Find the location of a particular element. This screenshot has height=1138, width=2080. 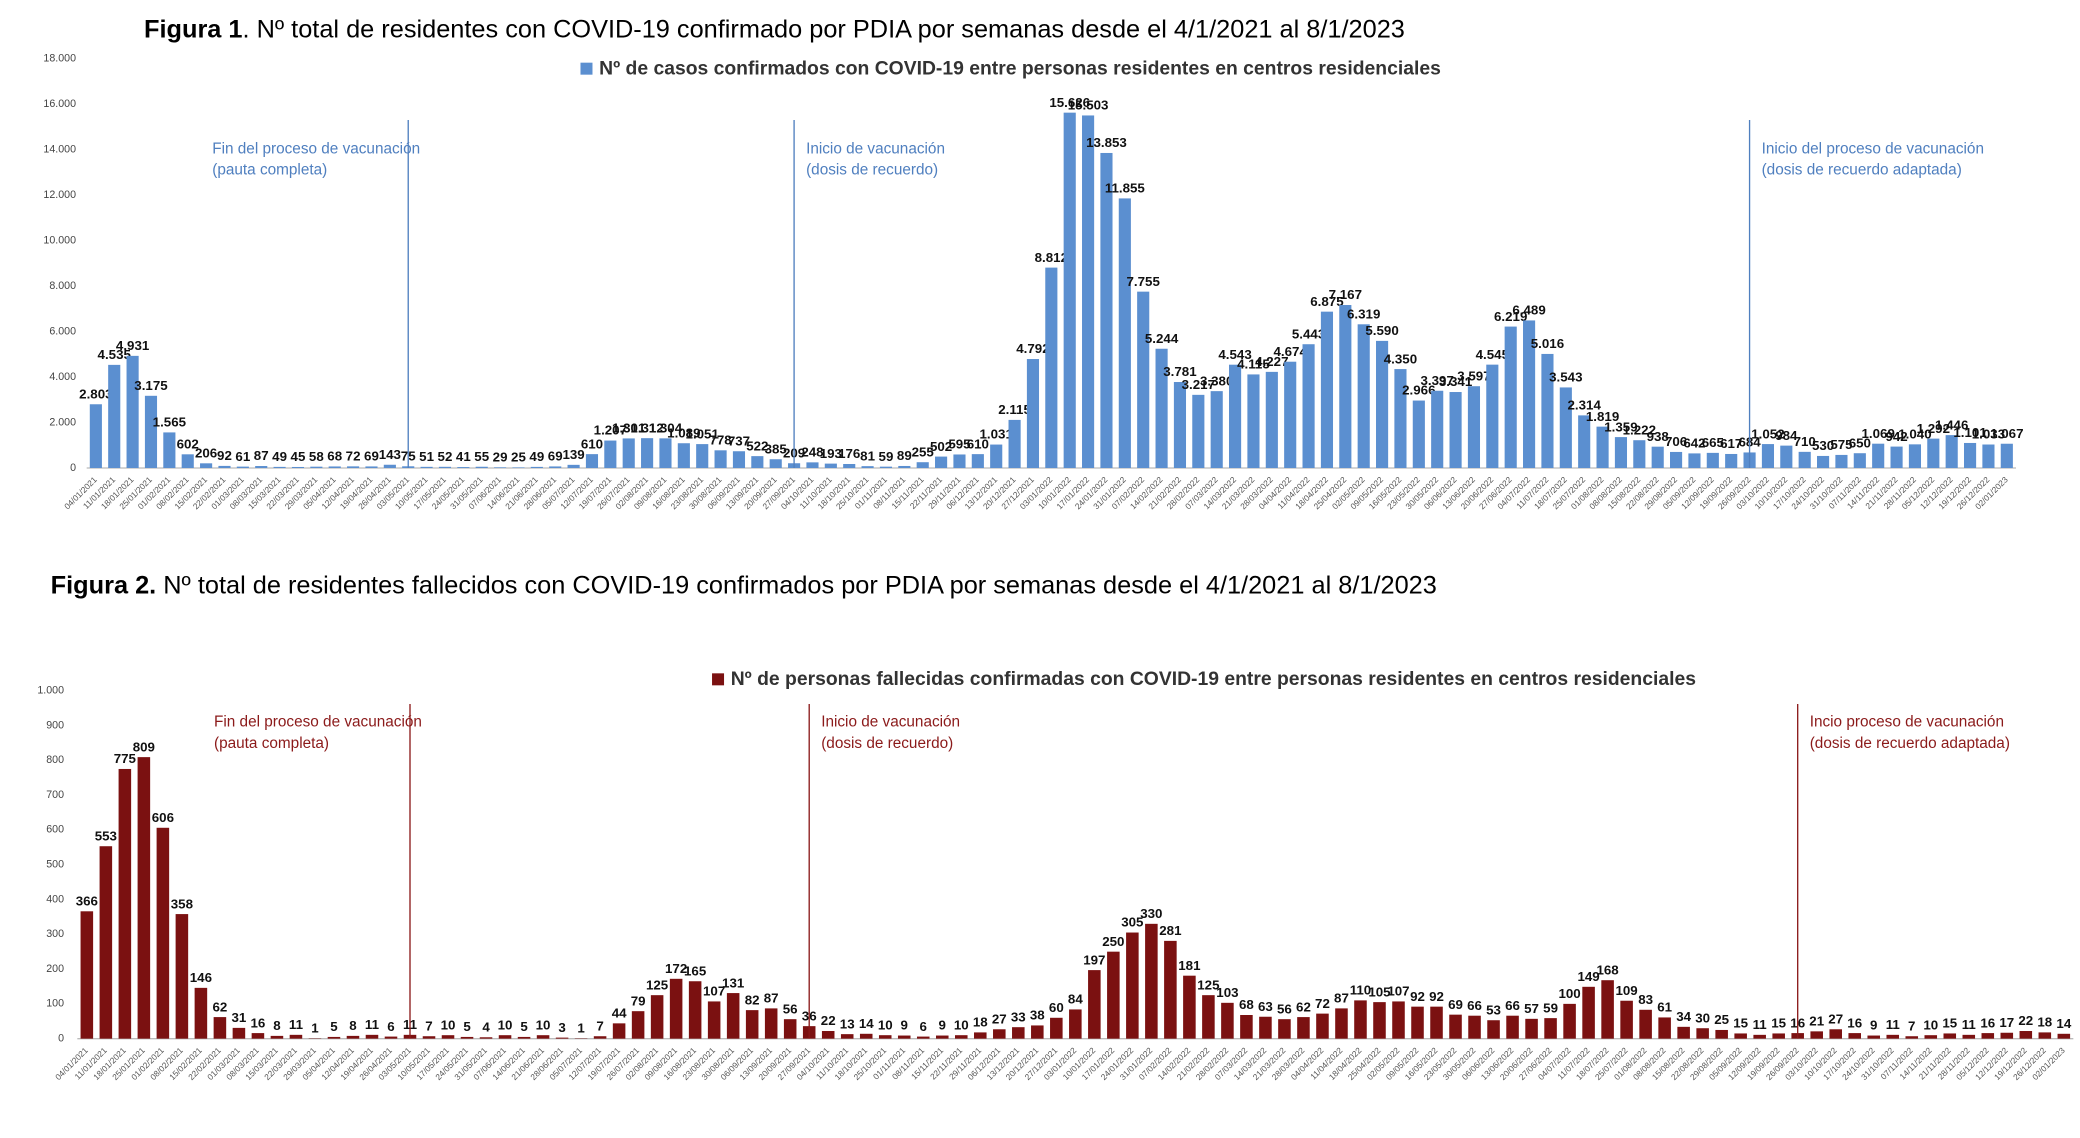

y-tick-label: 400 is located at coordinates (55, 899).